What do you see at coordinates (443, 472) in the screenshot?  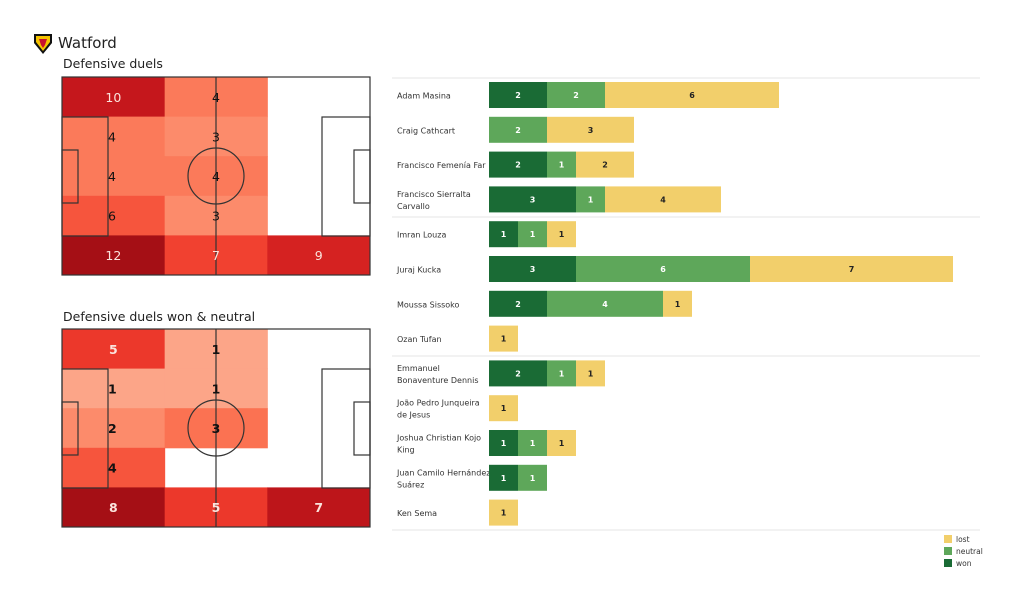 I see `player-name: Juan Camilo Hernández` at bounding box center [443, 472].